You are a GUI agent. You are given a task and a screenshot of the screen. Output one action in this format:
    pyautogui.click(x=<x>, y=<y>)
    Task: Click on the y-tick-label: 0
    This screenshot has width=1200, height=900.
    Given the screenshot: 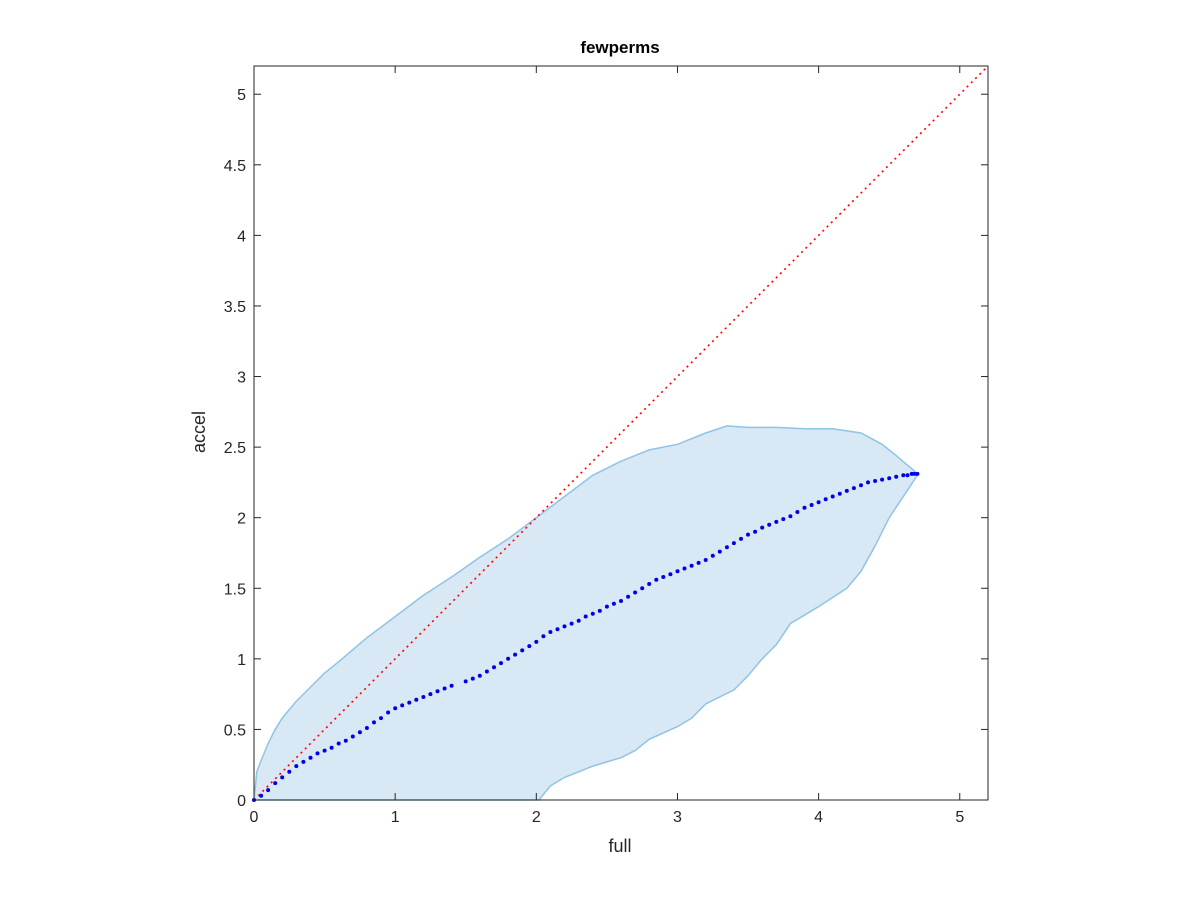 What is the action you would take?
    pyautogui.click(x=241, y=801)
    